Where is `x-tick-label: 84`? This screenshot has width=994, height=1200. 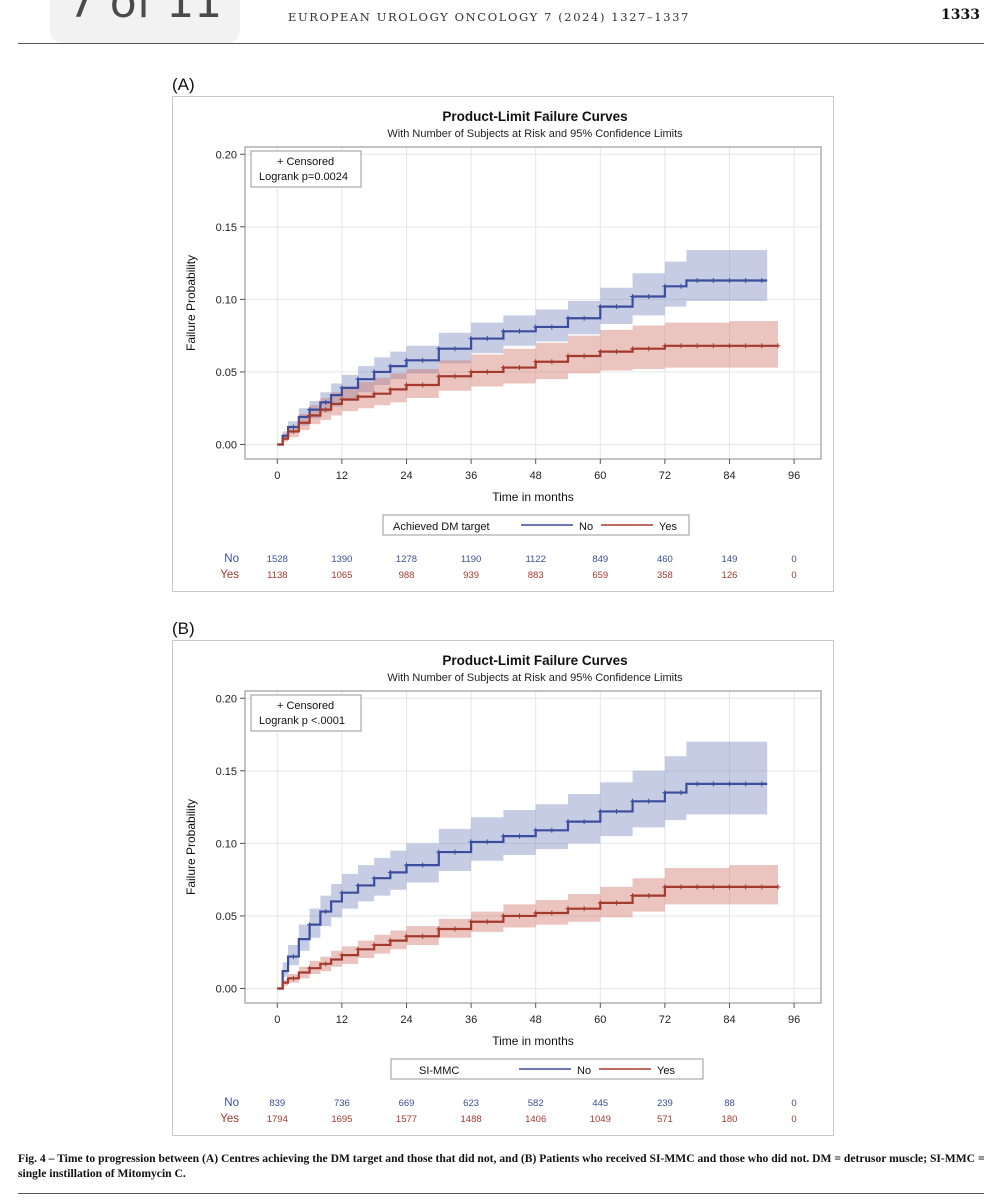
x-tick-label: 84 is located at coordinates (729, 476).